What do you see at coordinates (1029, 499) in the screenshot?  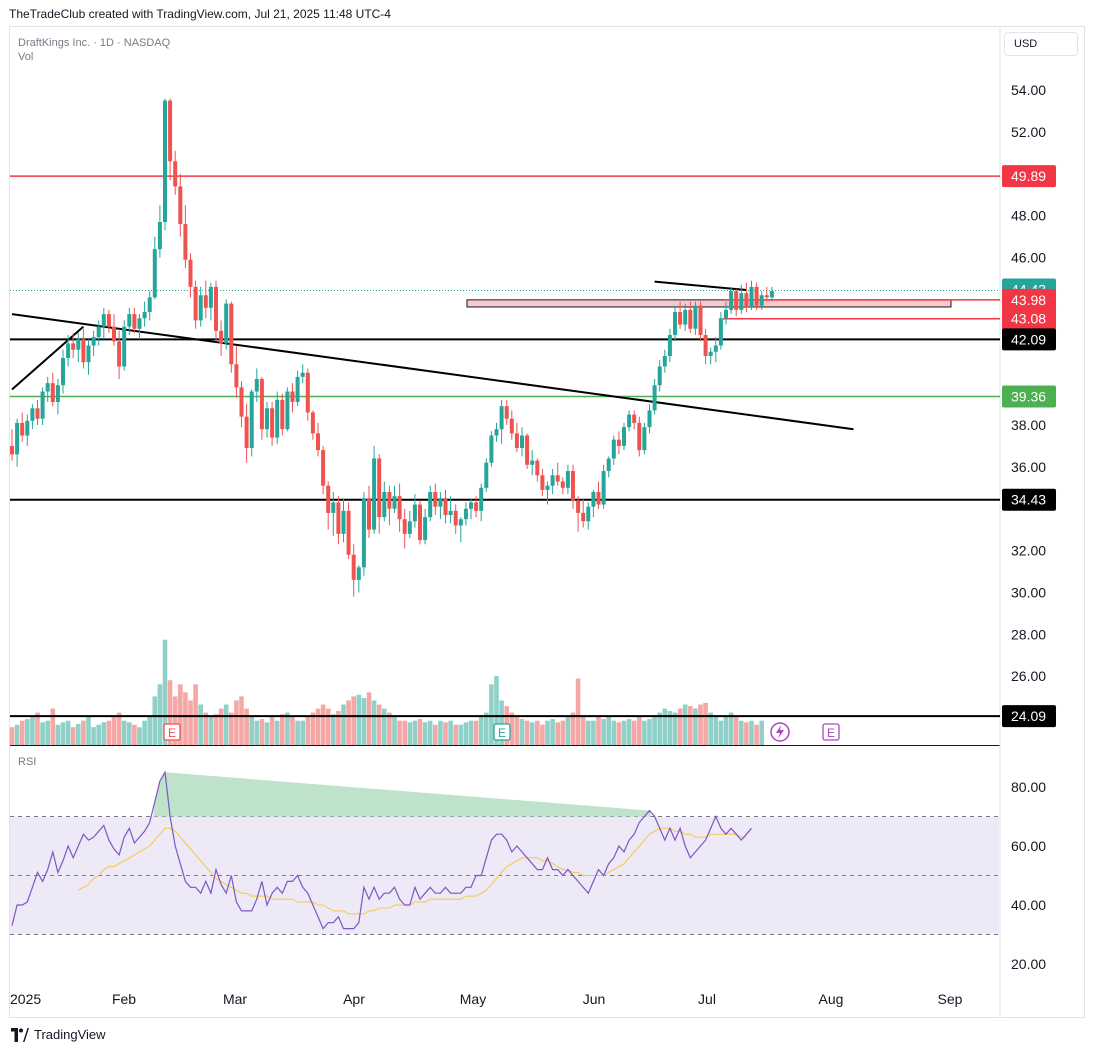 I see `price-label-bg` at bounding box center [1029, 499].